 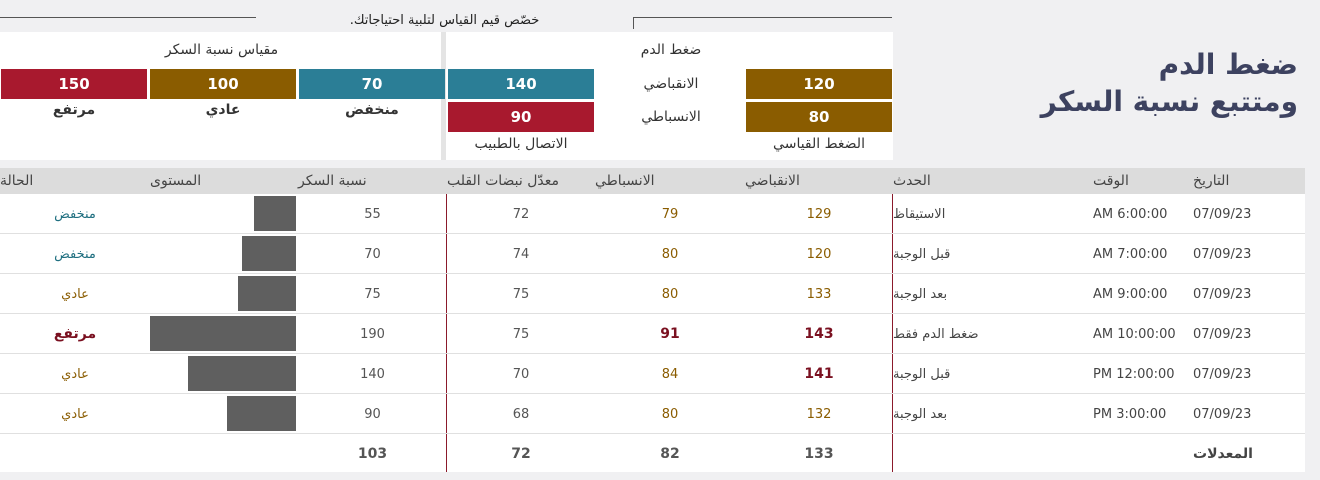 I want to click on cell-heart: 68, so click(x=521, y=414).